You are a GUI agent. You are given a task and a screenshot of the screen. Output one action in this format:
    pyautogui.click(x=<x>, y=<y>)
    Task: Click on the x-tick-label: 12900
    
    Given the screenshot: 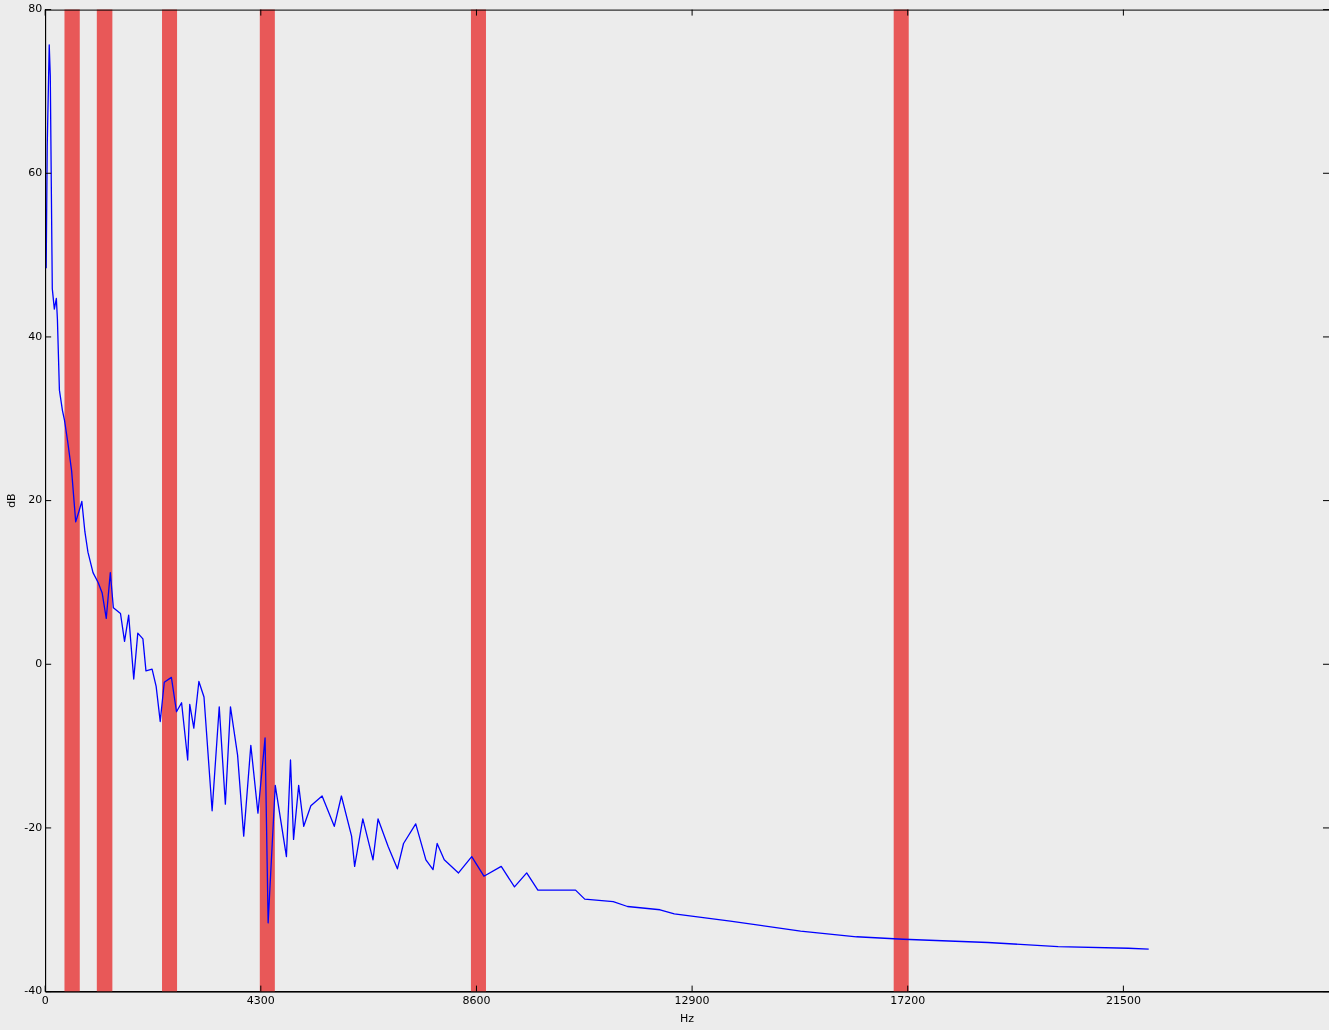 What is the action you would take?
    pyautogui.click(x=692, y=1001)
    